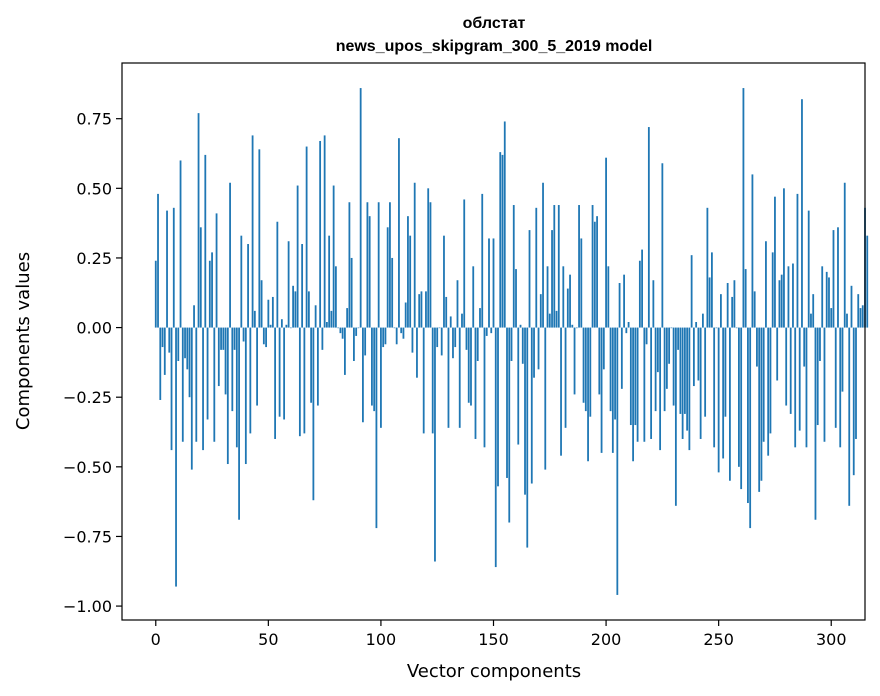  What do you see at coordinates (494, 23) in the screenshot?
I see `chart-title: облстат` at bounding box center [494, 23].